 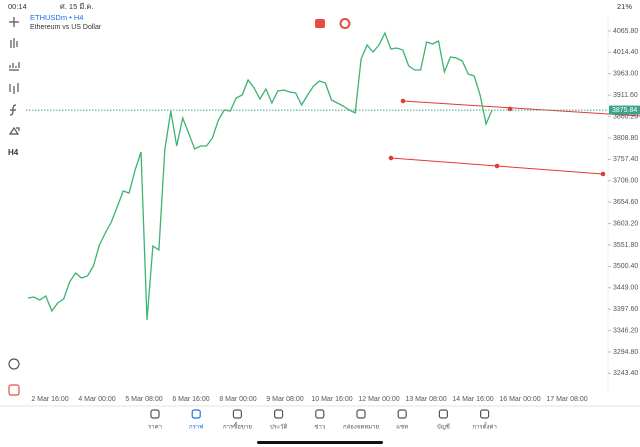 What do you see at coordinates (484, 426) in the screenshot?
I see `nav-label: การตั้งค่า` at bounding box center [484, 426].